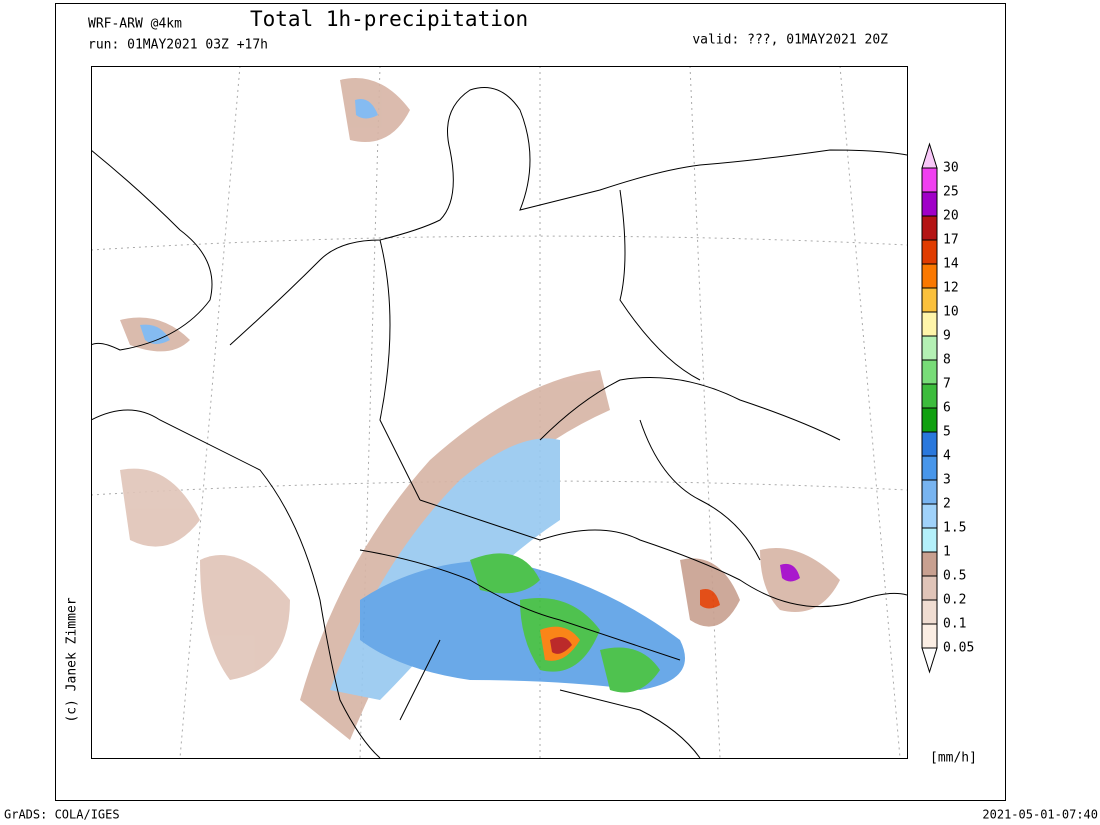 The width and height of the screenshot is (1100, 825). What do you see at coordinates (947, 360) in the screenshot?
I see `colorbar-label: 8` at bounding box center [947, 360].